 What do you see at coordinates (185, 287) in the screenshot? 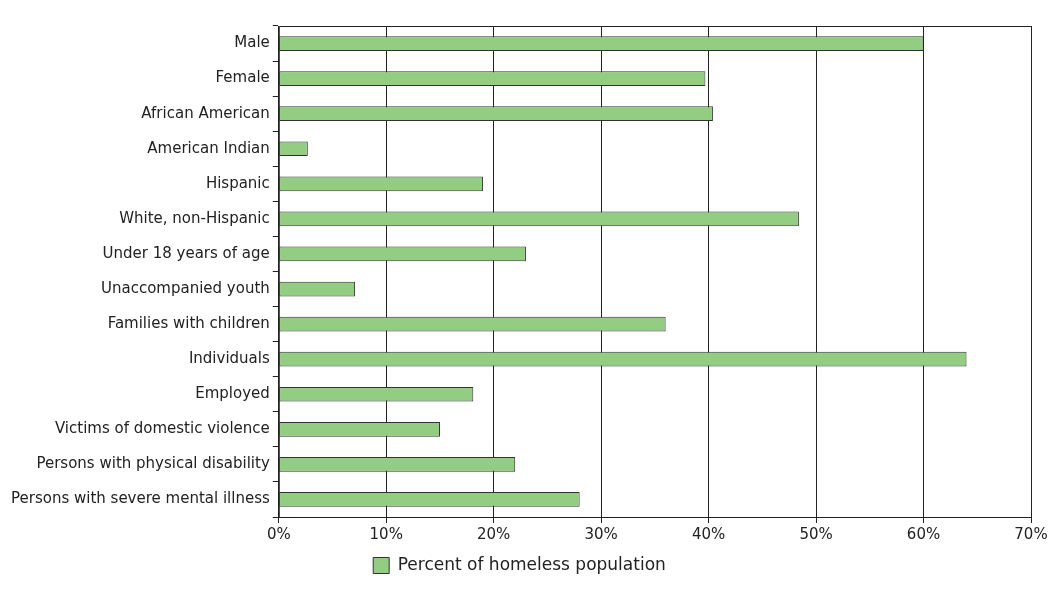
I see `y-tick-label: Unaccompanied youth` at bounding box center [185, 287].